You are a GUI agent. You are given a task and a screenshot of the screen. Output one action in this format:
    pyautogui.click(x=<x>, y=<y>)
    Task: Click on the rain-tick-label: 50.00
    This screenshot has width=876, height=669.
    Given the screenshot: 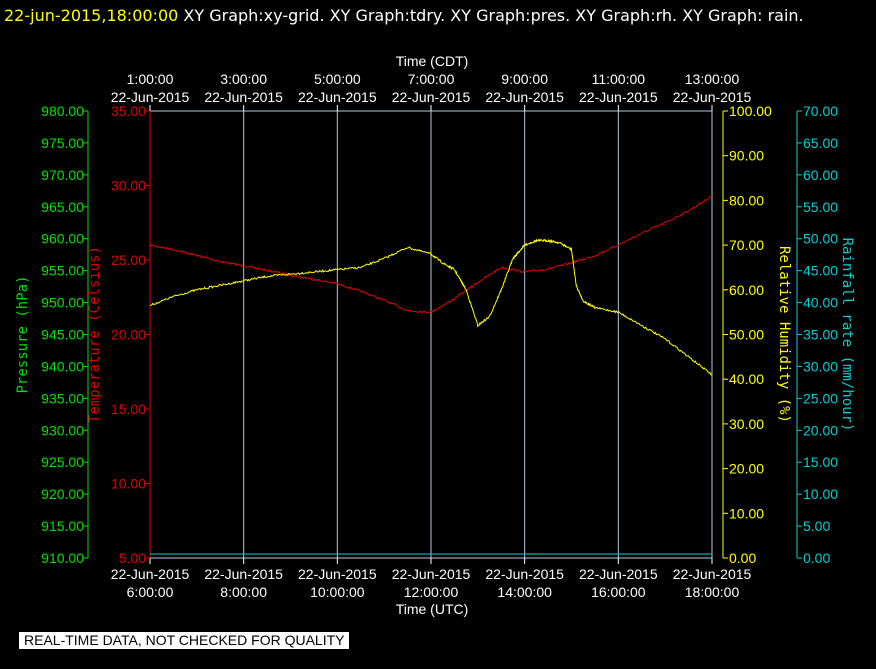 What is the action you would take?
    pyautogui.click(x=820, y=239)
    